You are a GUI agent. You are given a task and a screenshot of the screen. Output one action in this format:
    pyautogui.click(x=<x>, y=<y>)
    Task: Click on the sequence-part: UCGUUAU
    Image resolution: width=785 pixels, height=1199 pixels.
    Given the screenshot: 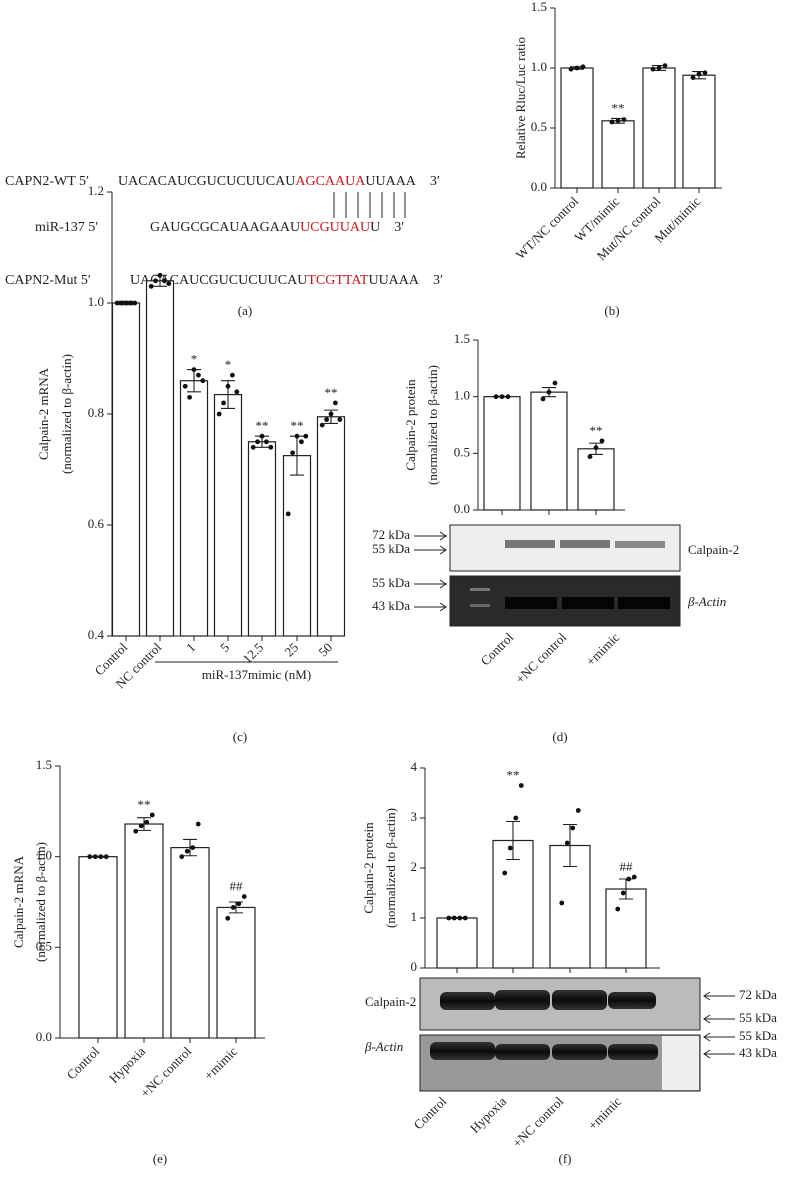 What is the action you would take?
    pyautogui.click(x=335, y=227)
    